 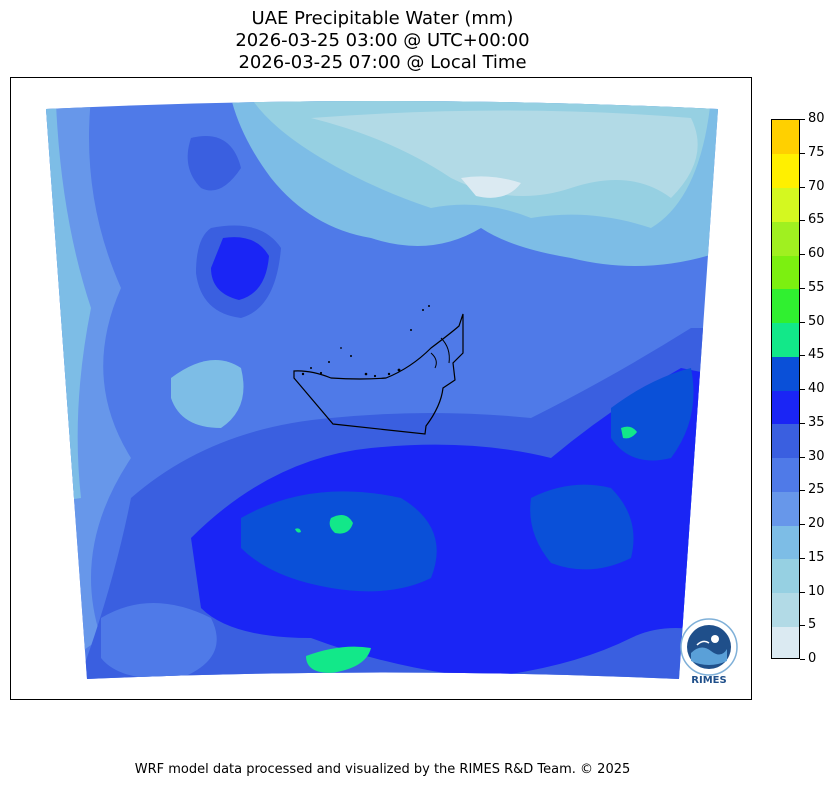 What do you see at coordinates (816, 490) in the screenshot?
I see `colorbar-tick-label: 25` at bounding box center [816, 490].